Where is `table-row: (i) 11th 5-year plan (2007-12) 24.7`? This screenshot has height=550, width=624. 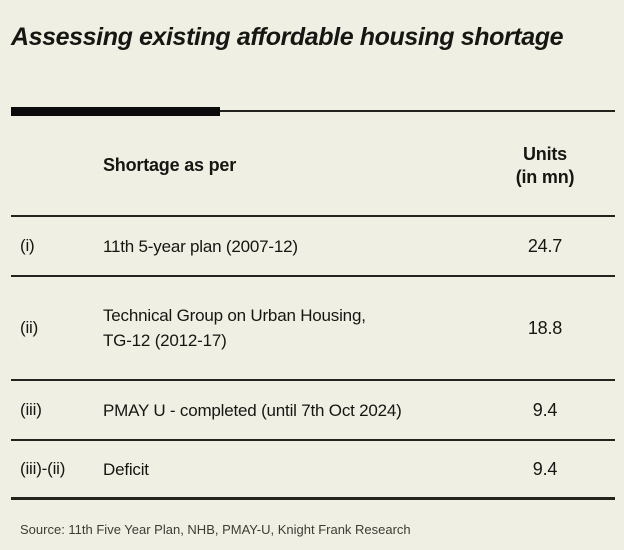 table-row: (i) 11th 5-year plan (2007-12) 24.7 is located at coordinates (313, 245).